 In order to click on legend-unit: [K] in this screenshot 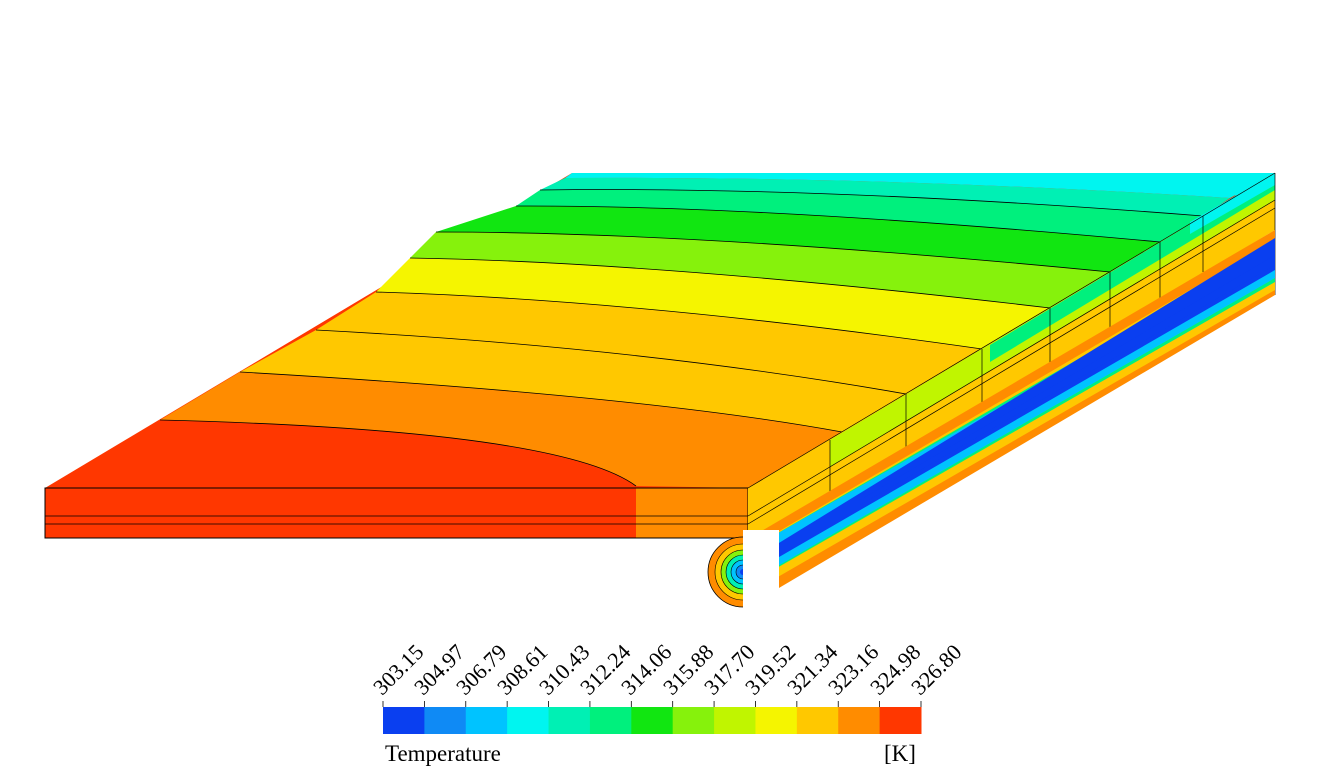, I will do `click(900, 753)`.